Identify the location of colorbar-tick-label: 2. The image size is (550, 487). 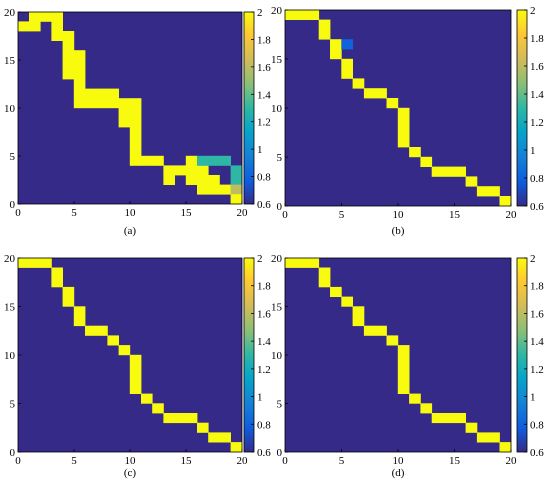
(260, 259).